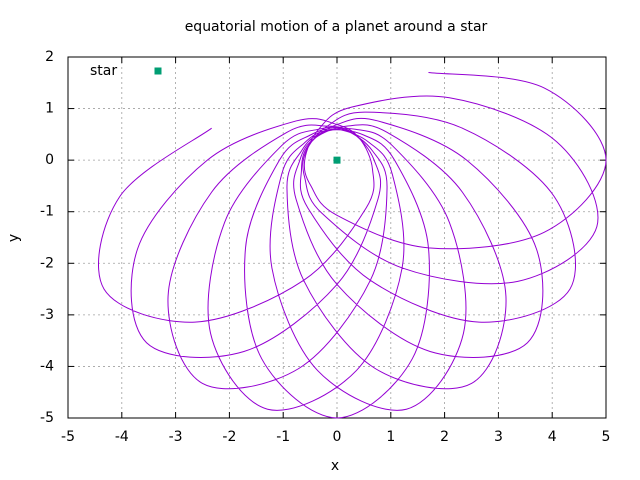 The height and width of the screenshot is (480, 640). Describe the element at coordinates (176, 437) in the screenshot. I see `x-tick-label: -3` at that location.